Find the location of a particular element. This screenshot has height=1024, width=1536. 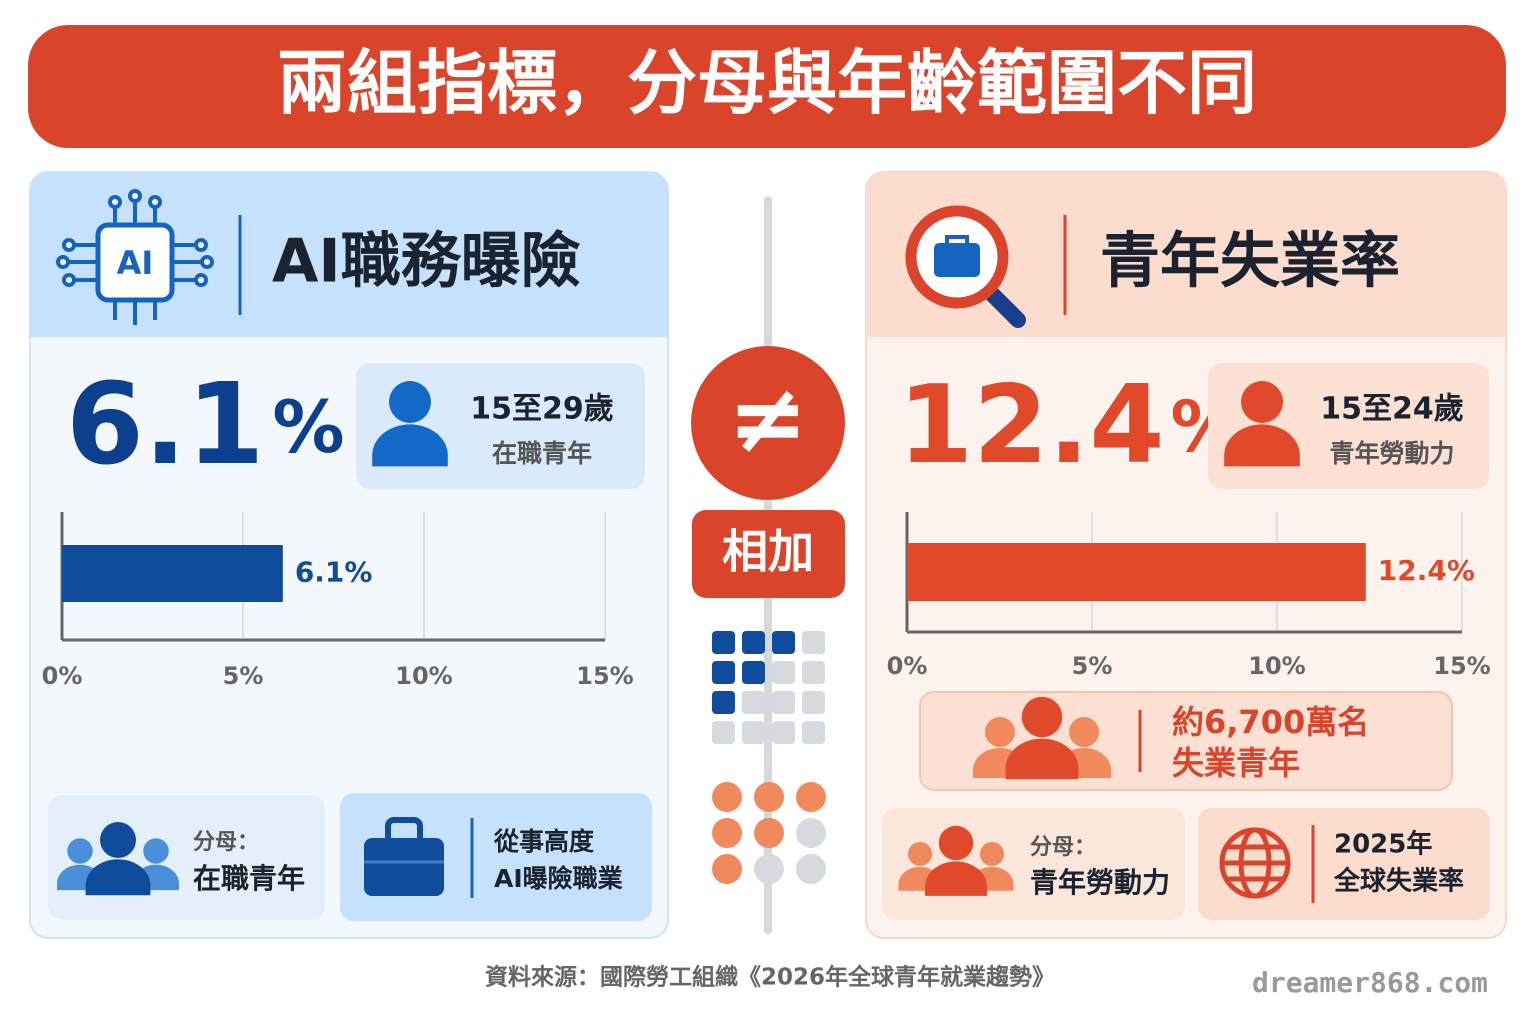

no-add-box is located at coordinates (768, 554).